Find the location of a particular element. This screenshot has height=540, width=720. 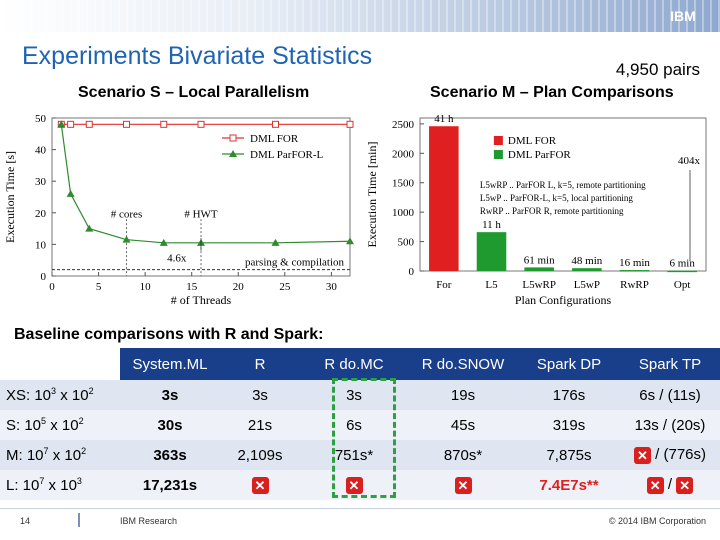

plot-frame is located at coordinates (563, 194).